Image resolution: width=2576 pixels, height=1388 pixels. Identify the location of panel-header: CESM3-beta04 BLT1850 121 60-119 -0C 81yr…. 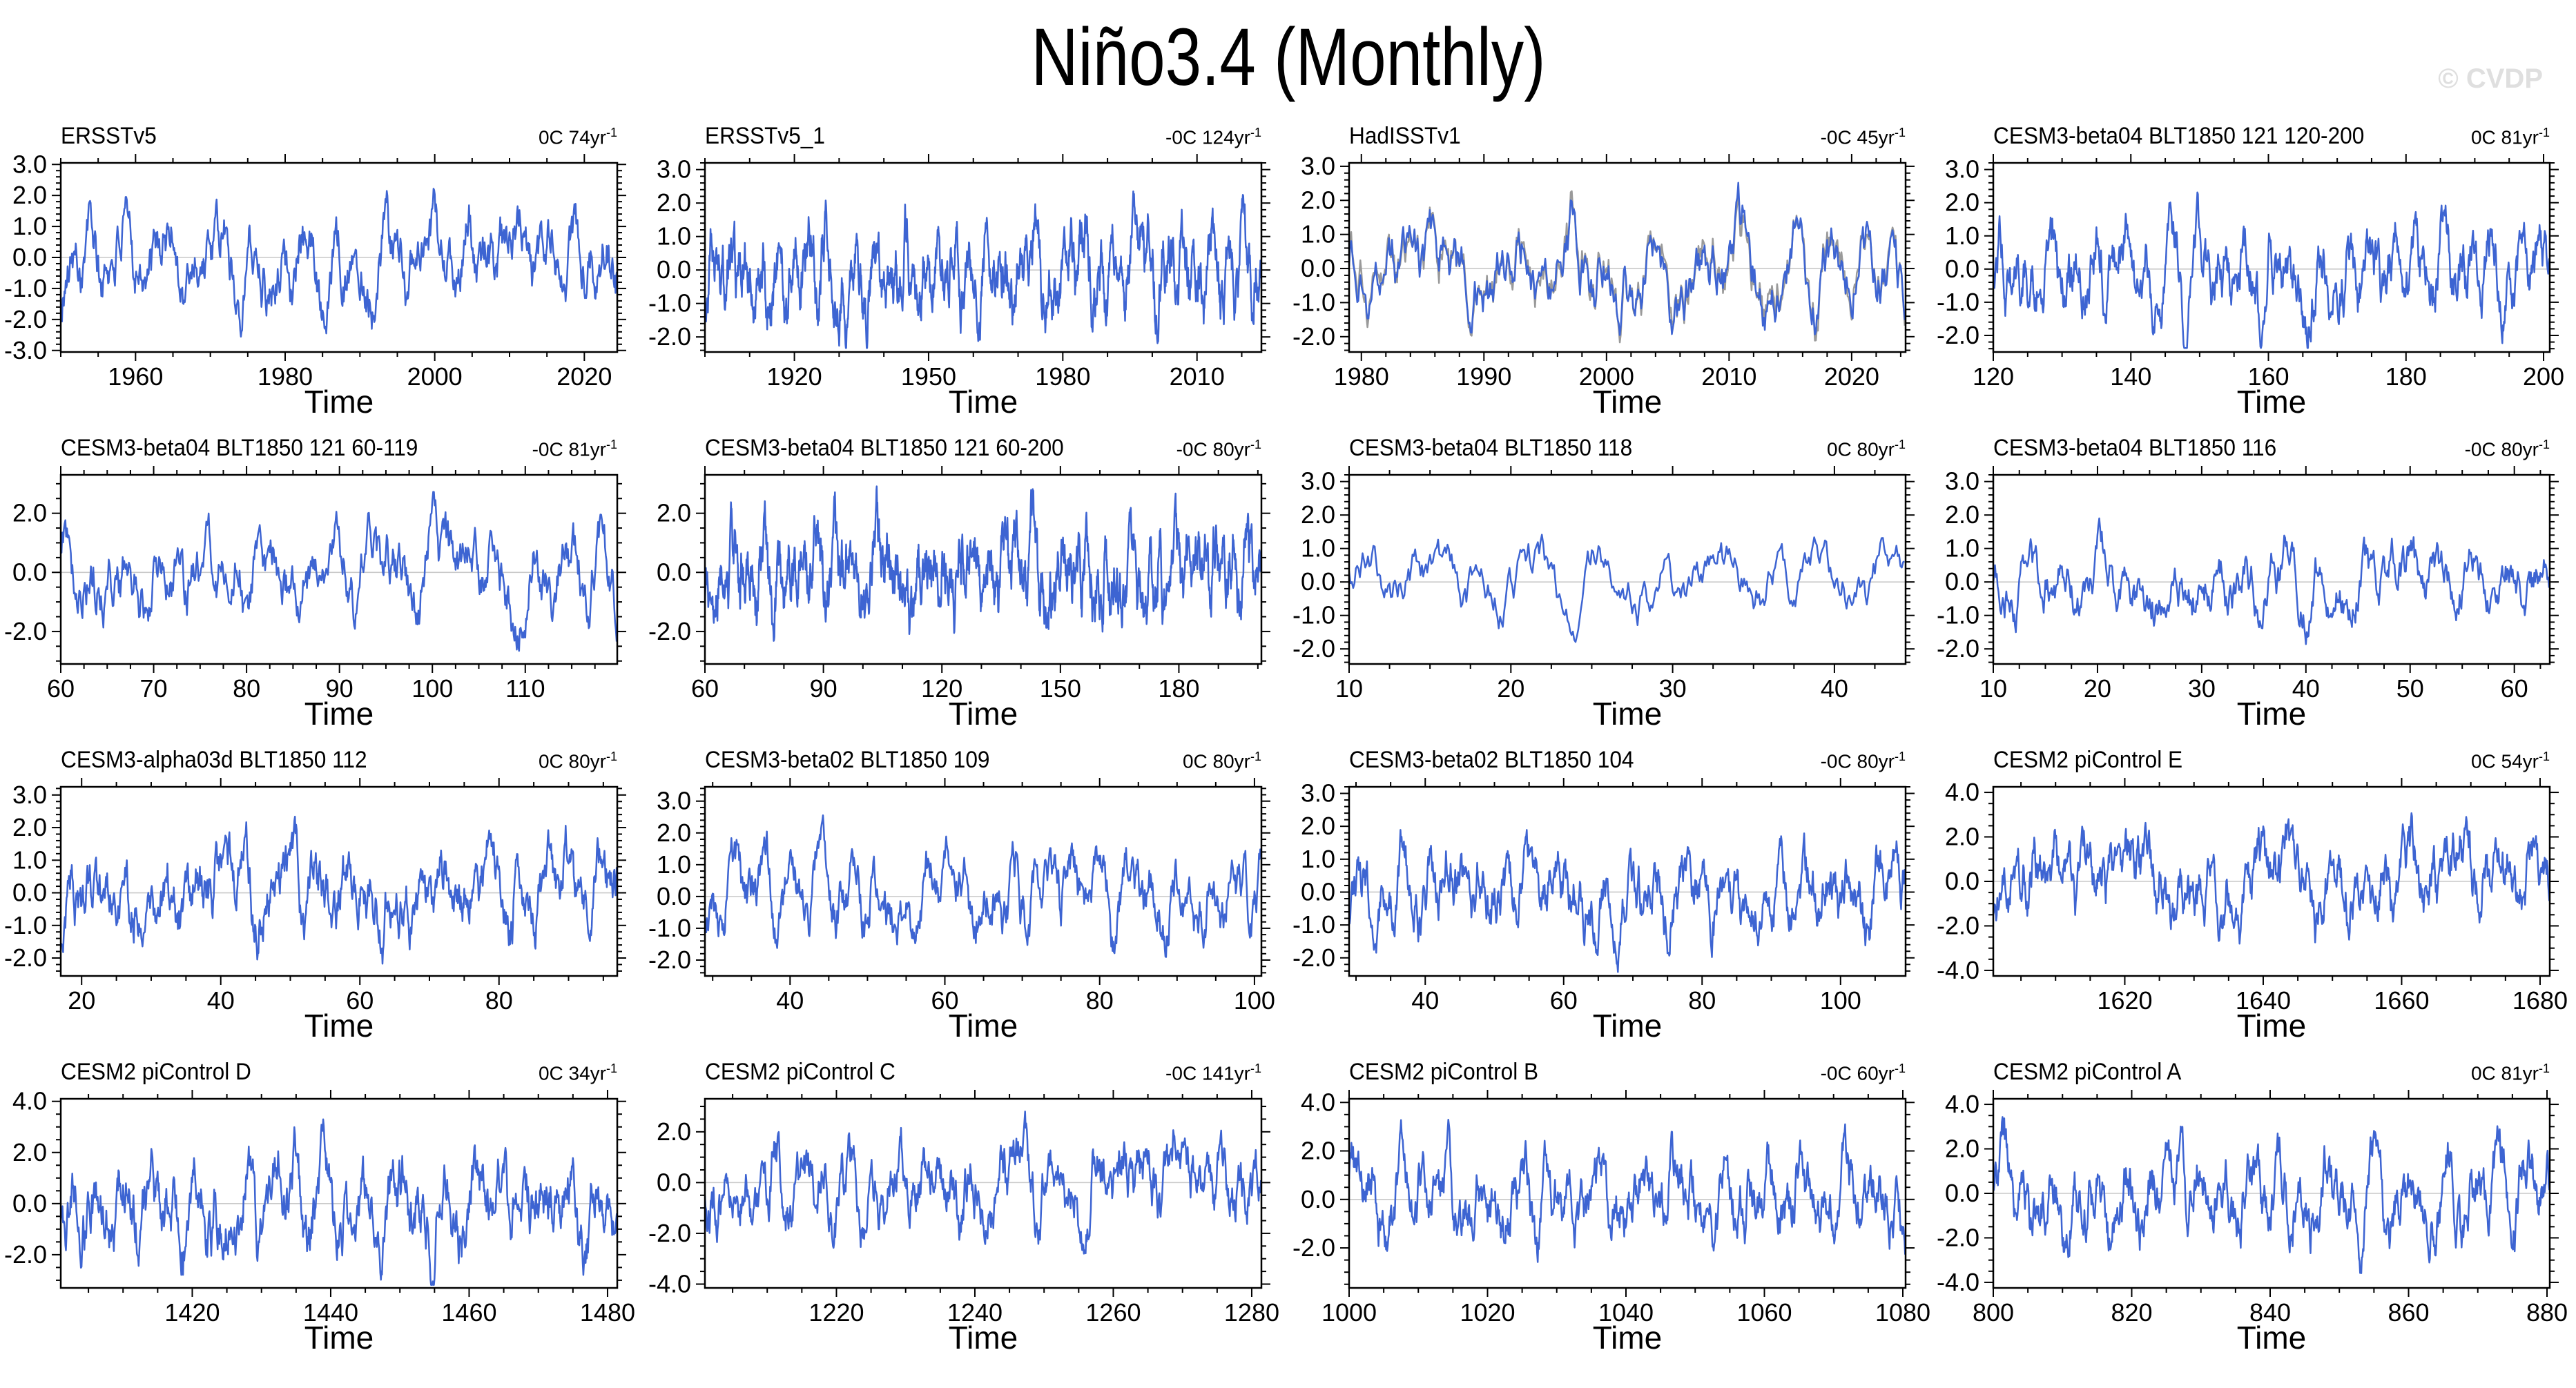
(339, 440).